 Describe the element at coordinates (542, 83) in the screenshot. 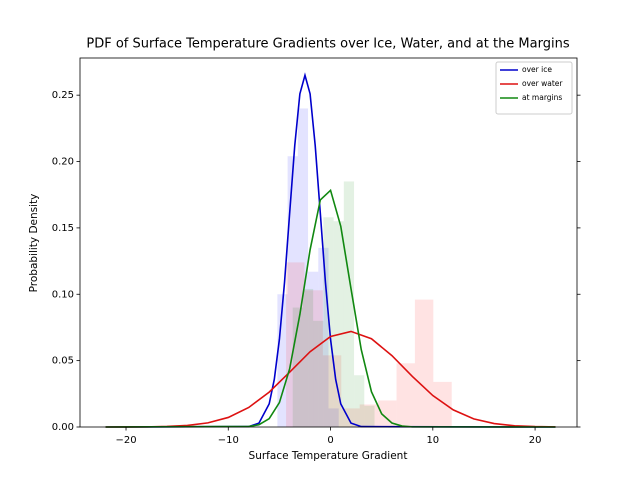

I see `legend-label: over water` at that location.